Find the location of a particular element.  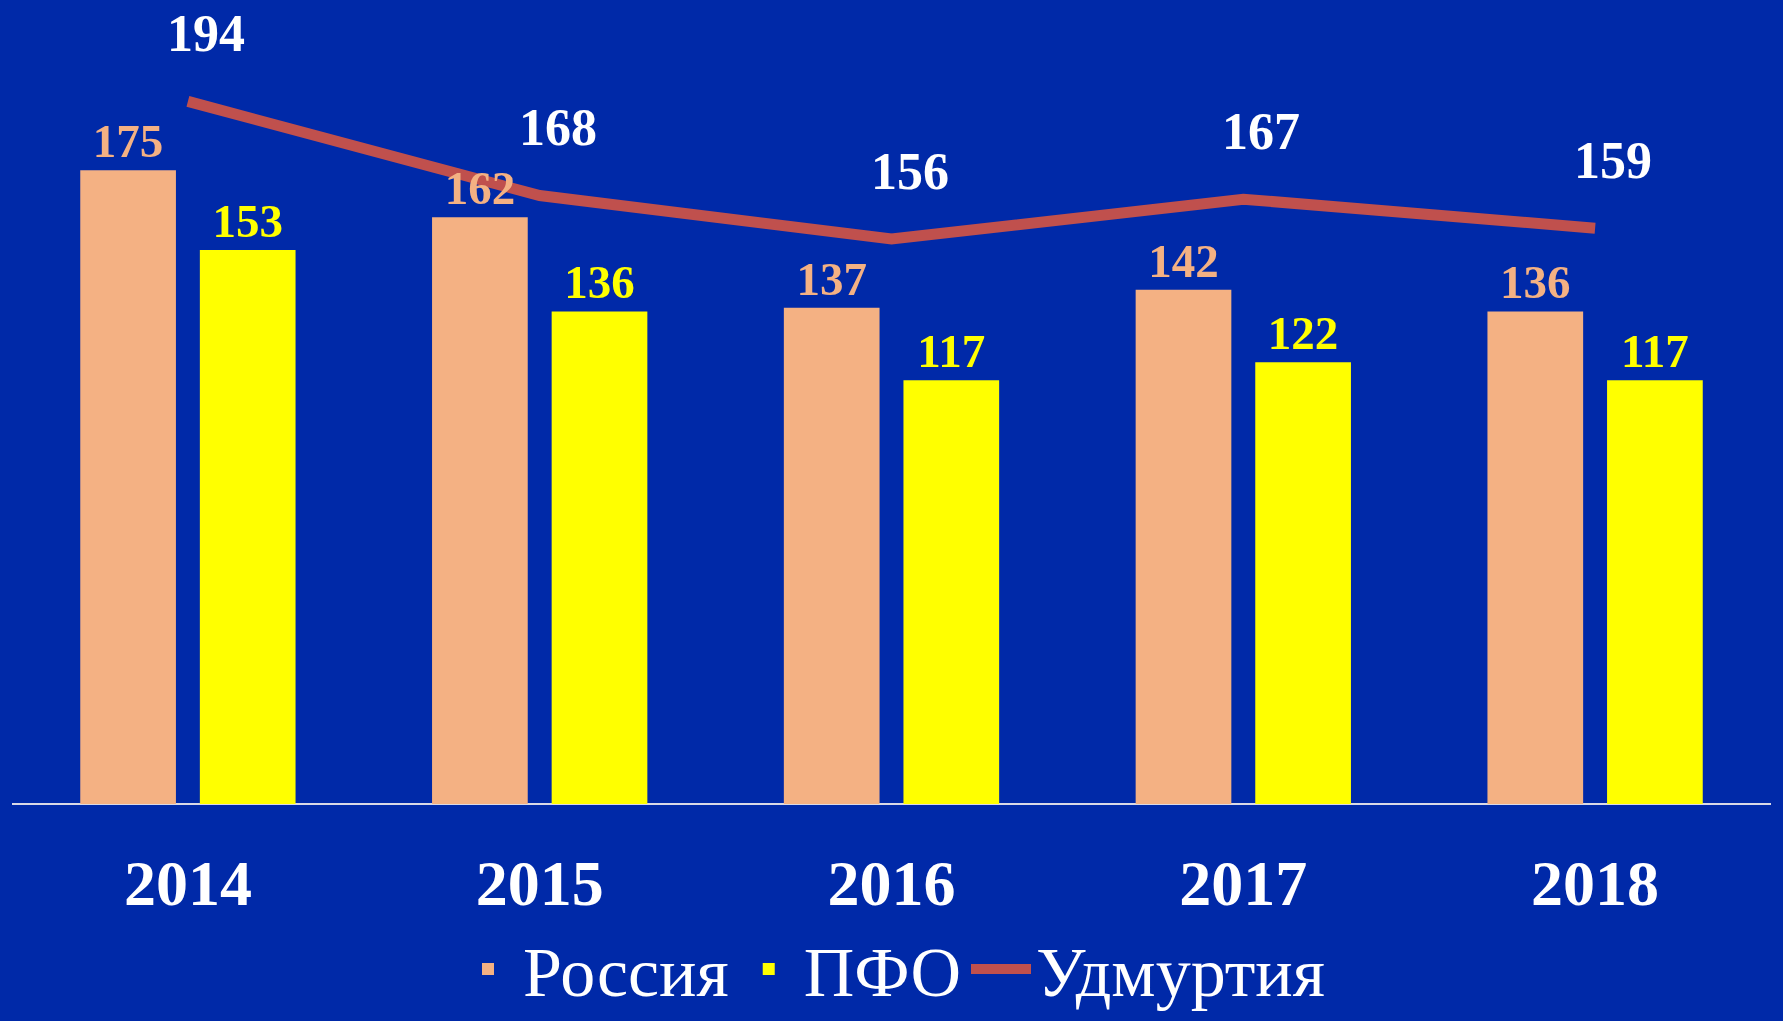

x-tick-label: 2014 is located at coordinates (187, 883).